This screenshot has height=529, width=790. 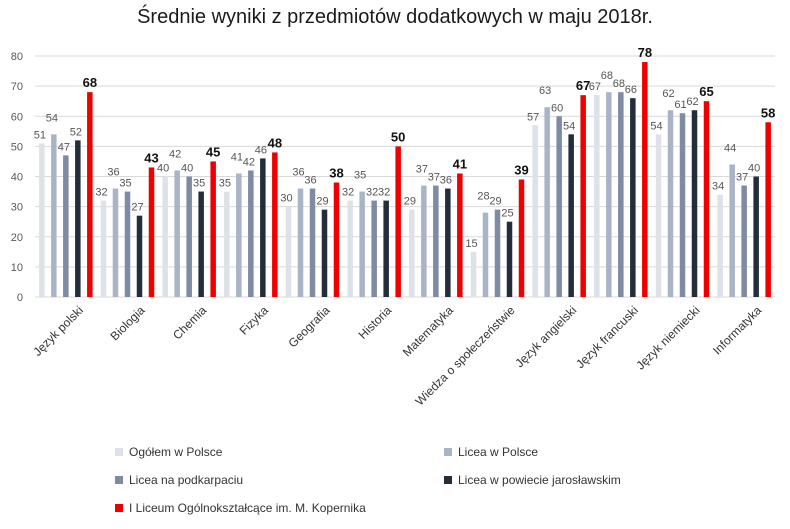 I want to click on y-tick-label: 50, so click(x=17, y=147).